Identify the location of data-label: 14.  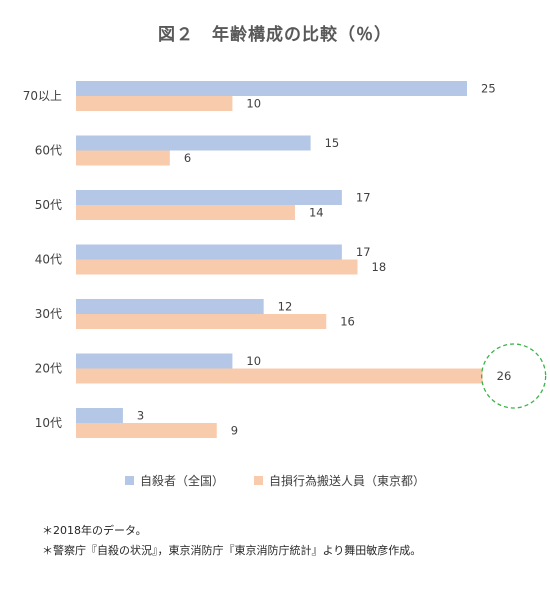
(316, 213).